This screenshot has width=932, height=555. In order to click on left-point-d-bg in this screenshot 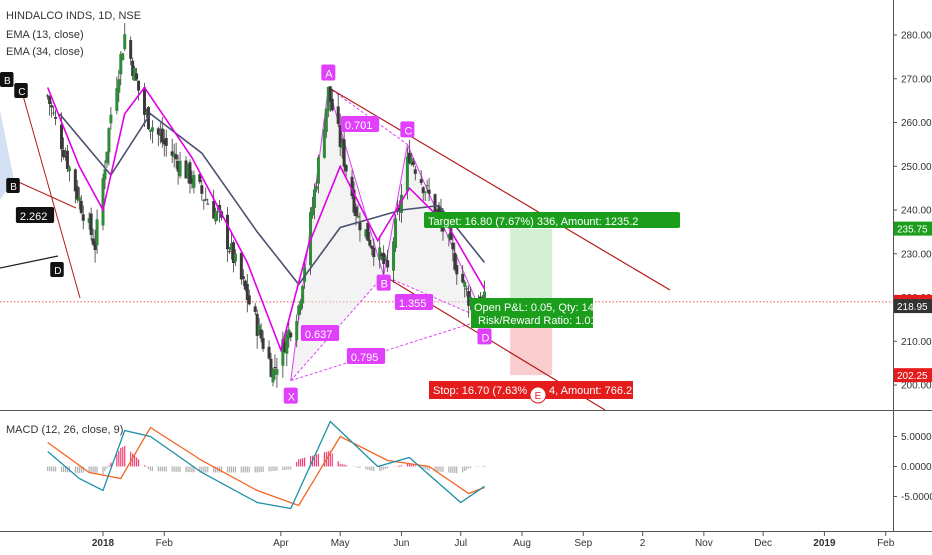, I will do `click(57, 269)`.